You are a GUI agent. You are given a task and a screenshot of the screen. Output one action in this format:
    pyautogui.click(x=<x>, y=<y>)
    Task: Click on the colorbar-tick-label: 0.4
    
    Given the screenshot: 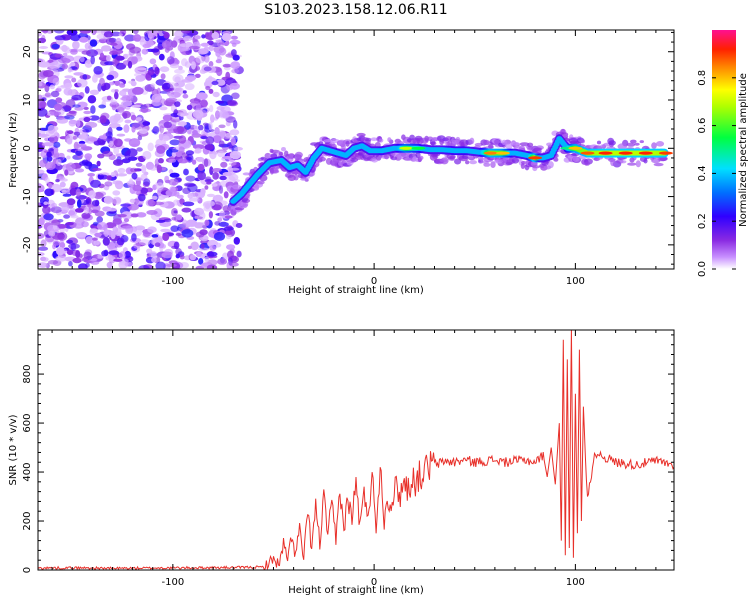 What is the action you would take?
    pyautogui.click(x=702, y=173)
    